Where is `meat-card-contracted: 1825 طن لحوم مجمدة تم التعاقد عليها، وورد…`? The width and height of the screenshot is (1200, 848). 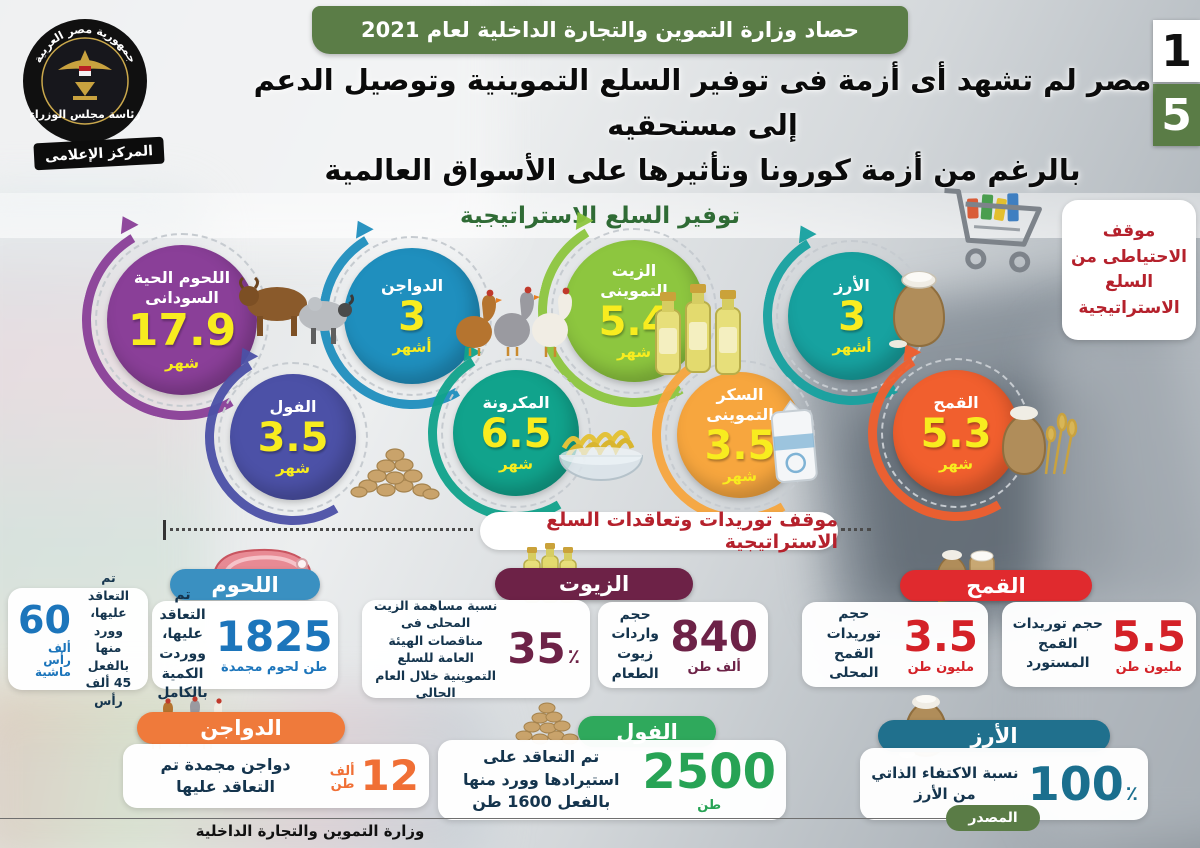 meat-card-contracted: 1825 طن لحوم مجمدة تم التعاقد عليها، وورد… is located at coordinates (245, 644).